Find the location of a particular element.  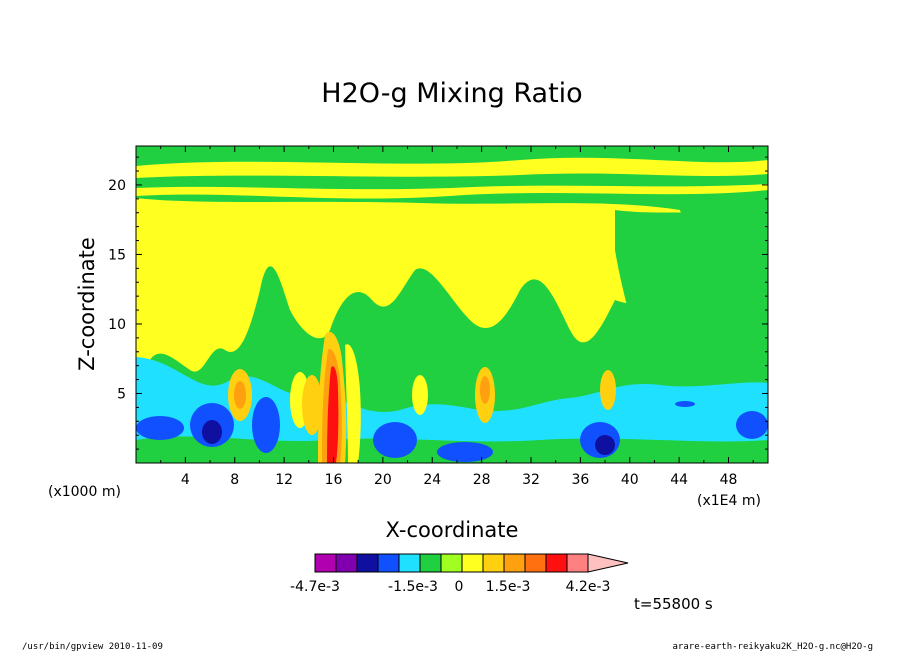

colorbar-label: -4.7e-3 is located at coordinates (315, 587).